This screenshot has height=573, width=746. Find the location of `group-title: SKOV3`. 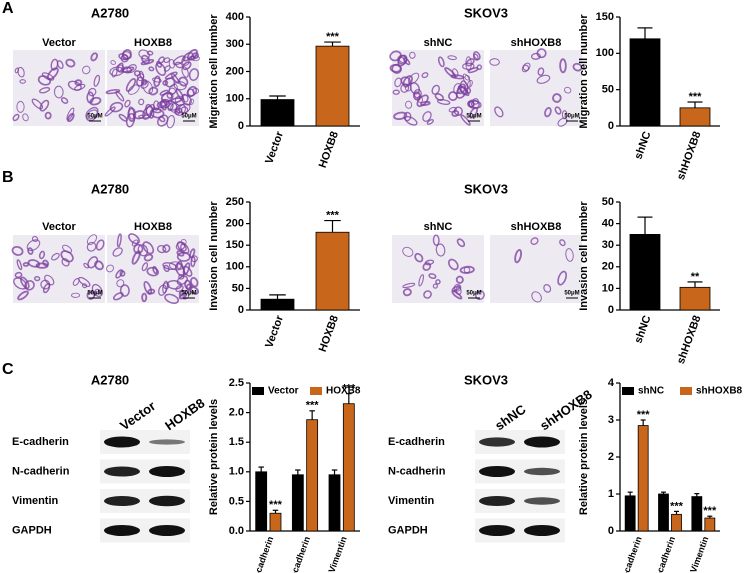

group-title: SKOV3 is located at coordinates (486, 379).